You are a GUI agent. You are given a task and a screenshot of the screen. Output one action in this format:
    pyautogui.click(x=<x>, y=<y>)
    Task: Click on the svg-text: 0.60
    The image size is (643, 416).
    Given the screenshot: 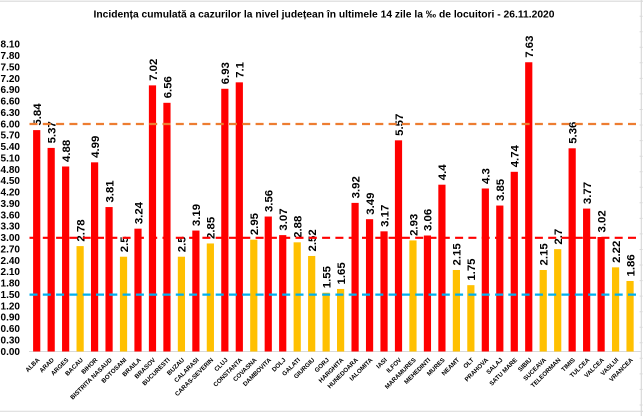 What is the action you would take?
    pyautogui.click(x=11, y=329)
    